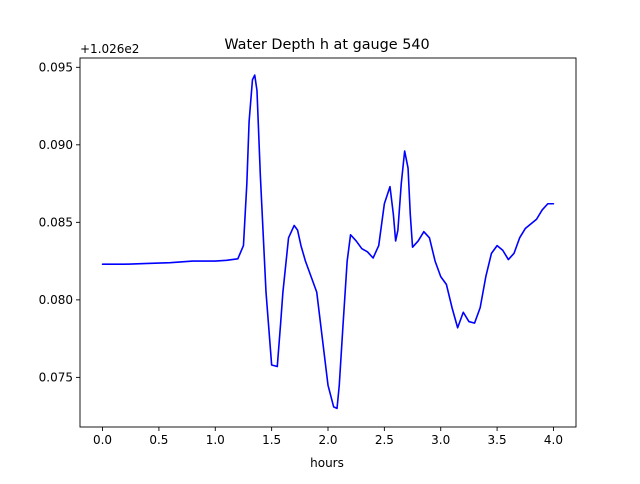  I want to click on y-tick-label: 0.095, so click(56, 68).